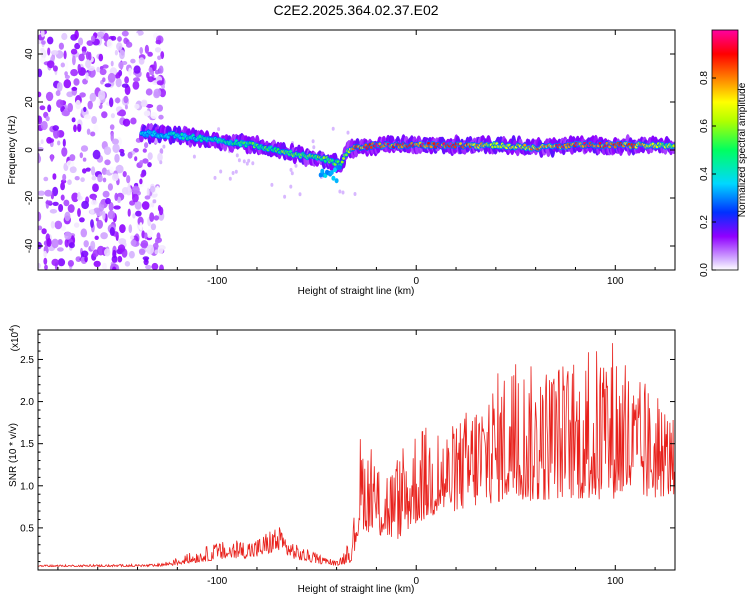 Image resolution: width=750 pixels, height=600 pixels. What do you see at coordinates (15, 341) in the screenshot?
I see `snr-scale-base: (x10` at bounding box center [15, 341].